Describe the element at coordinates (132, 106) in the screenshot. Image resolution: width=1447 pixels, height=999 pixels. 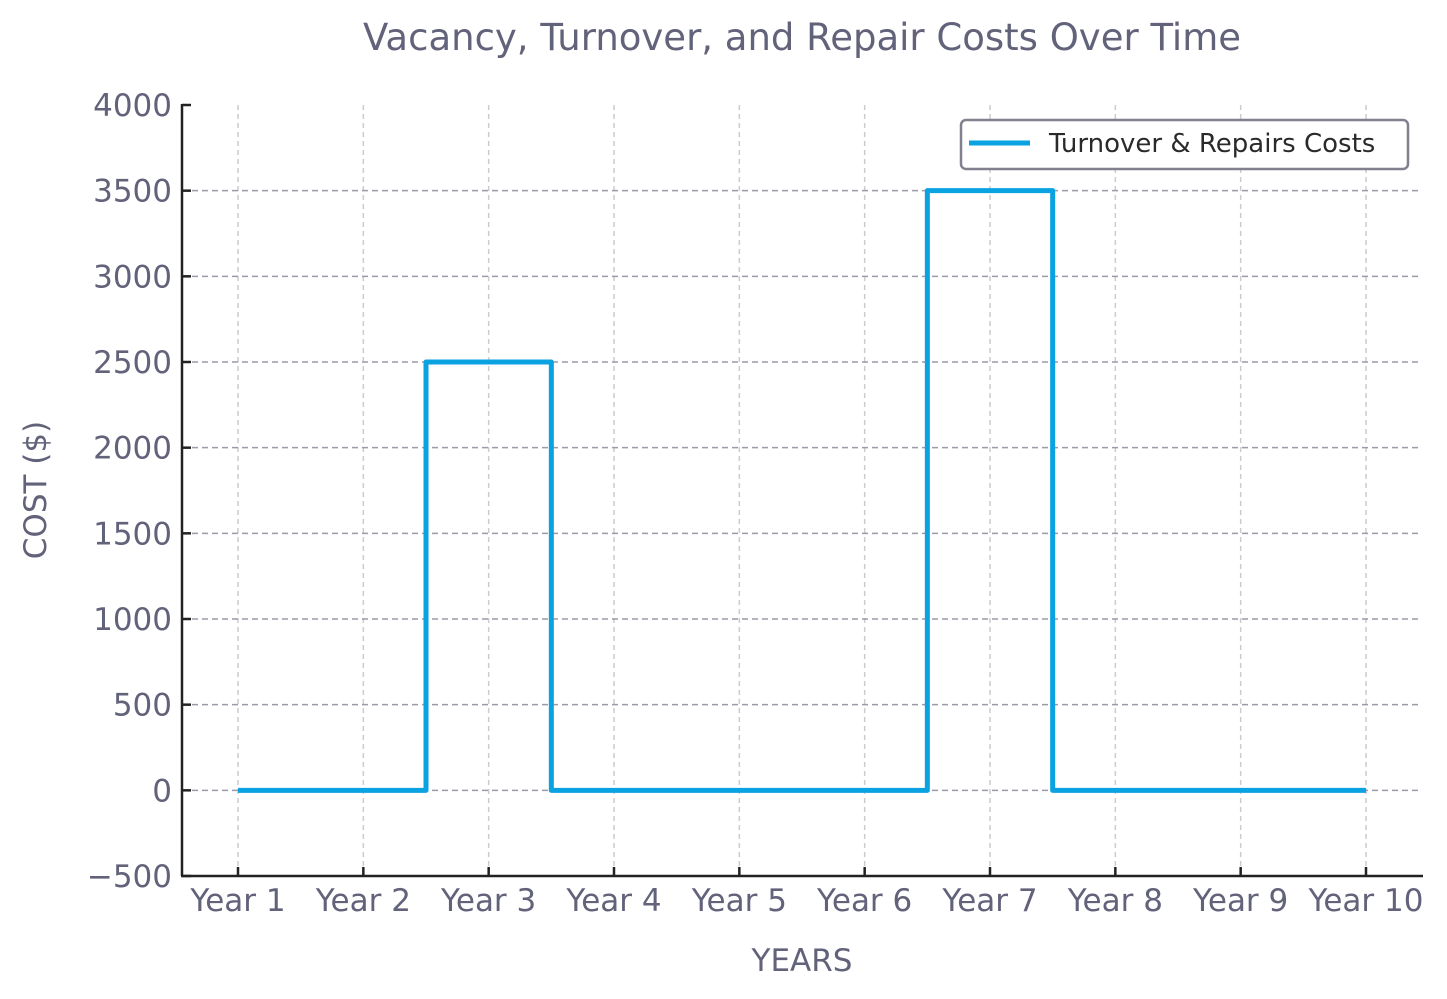
I see `y-tick-label: 4000` at that location.